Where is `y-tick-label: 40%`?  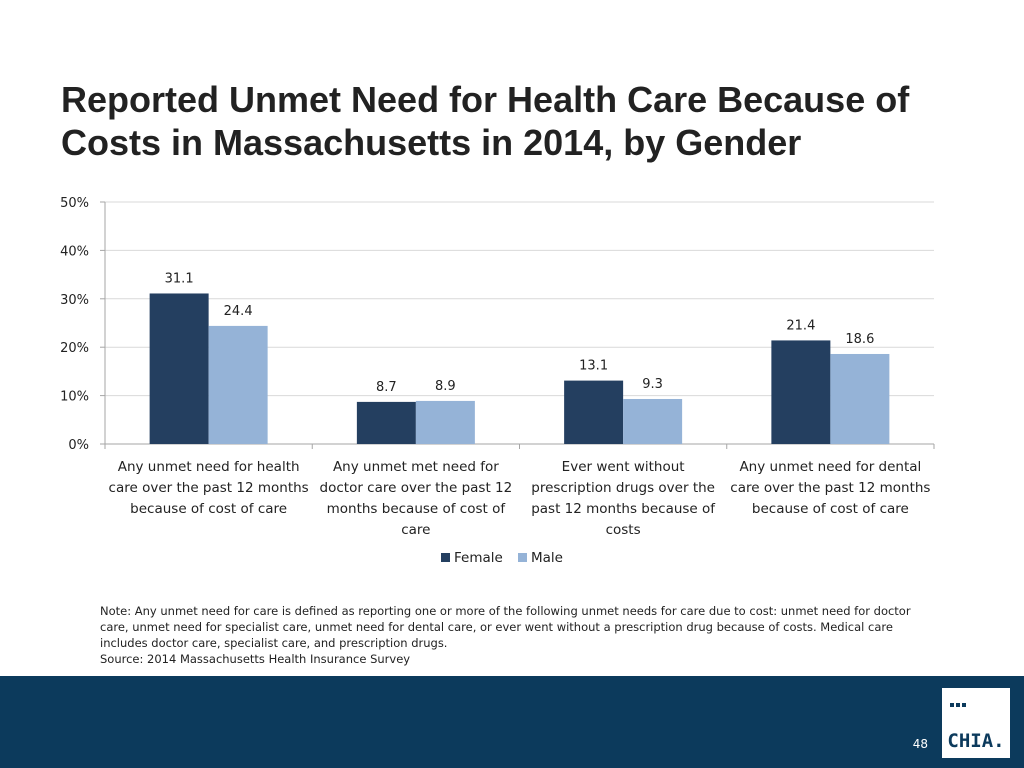
y-tick-label: 40% is located at coordinates (74, 251).